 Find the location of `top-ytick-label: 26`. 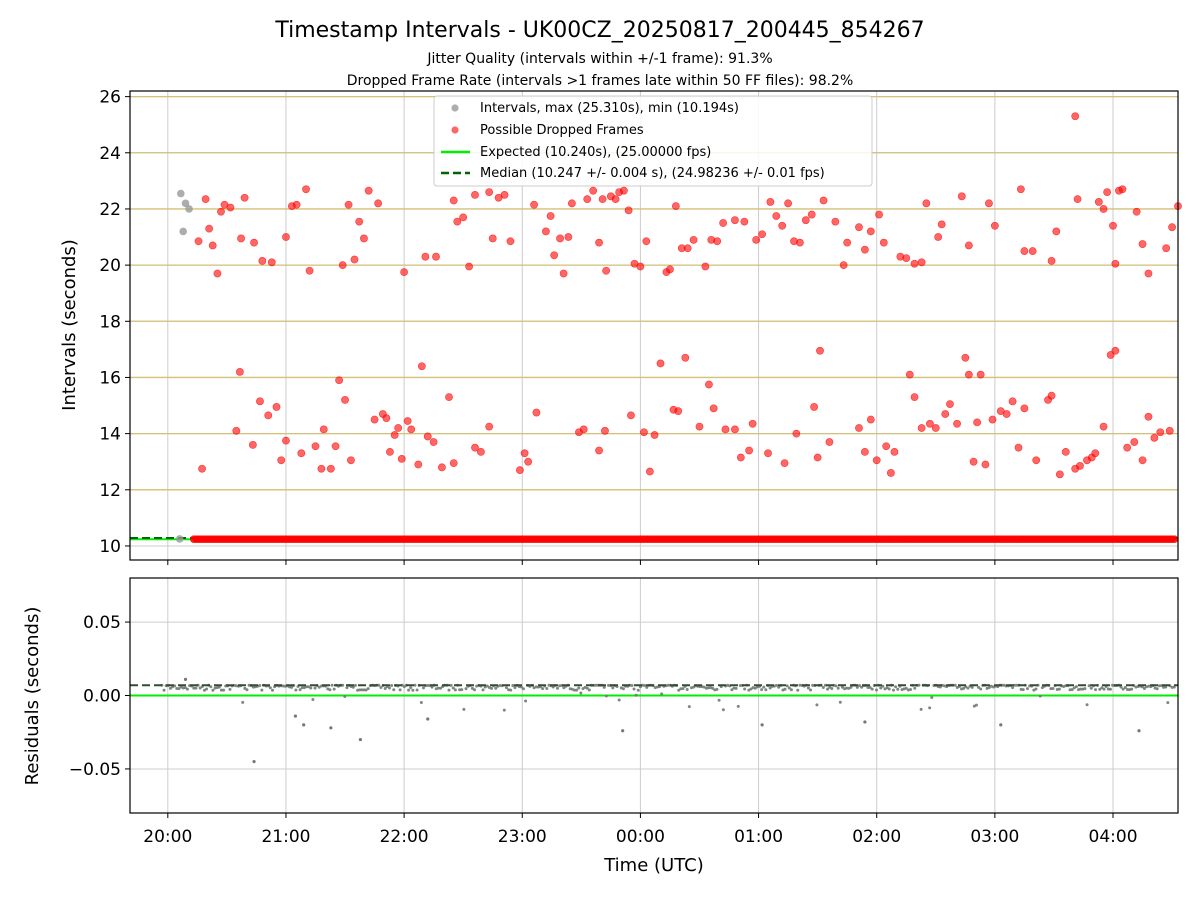

top-ytick-label: 26 is located at coordinates (110, 98).